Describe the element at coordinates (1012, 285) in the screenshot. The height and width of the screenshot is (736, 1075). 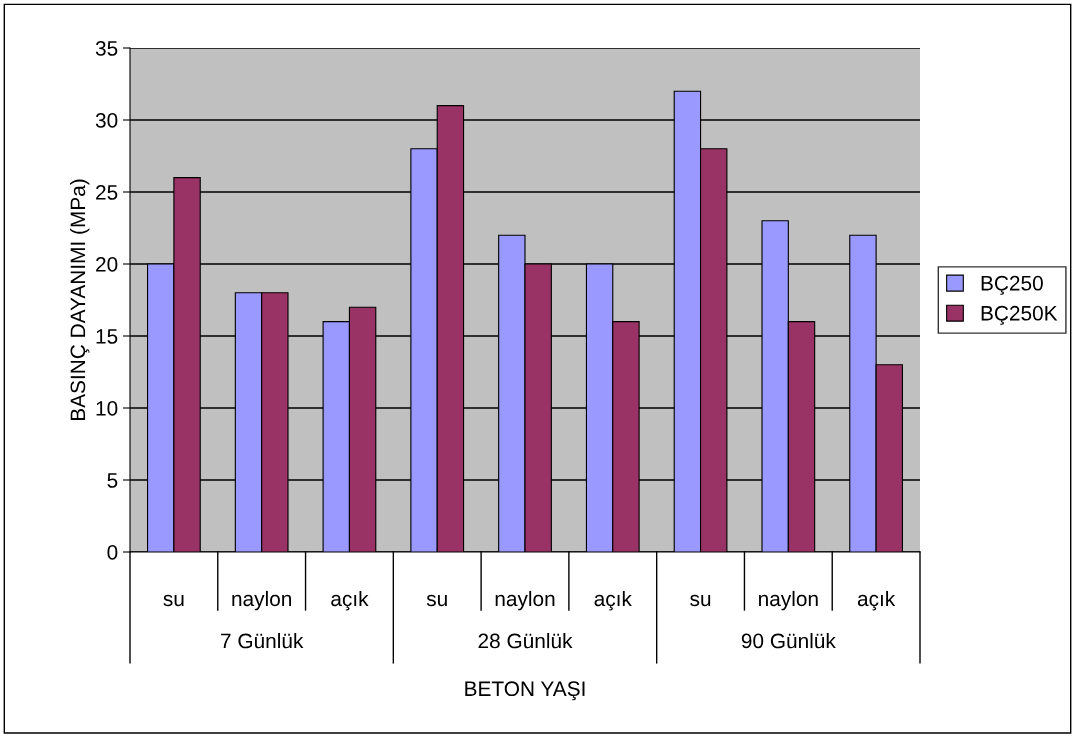
I see `legend-label: BÇ250` at that location.